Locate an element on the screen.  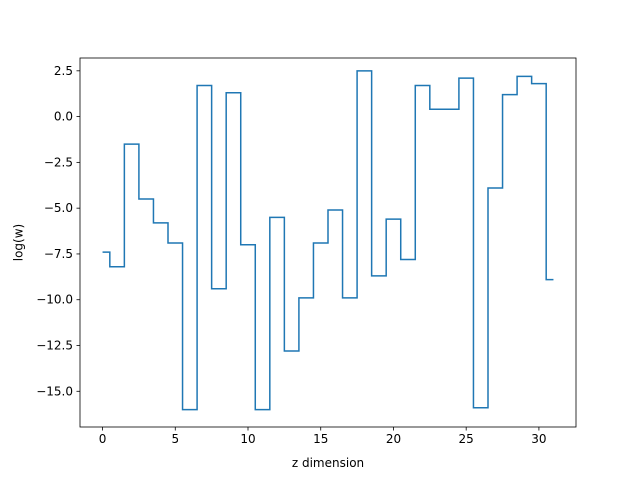
y-tick-label: 0.0 is located at coordinates (63, 117).